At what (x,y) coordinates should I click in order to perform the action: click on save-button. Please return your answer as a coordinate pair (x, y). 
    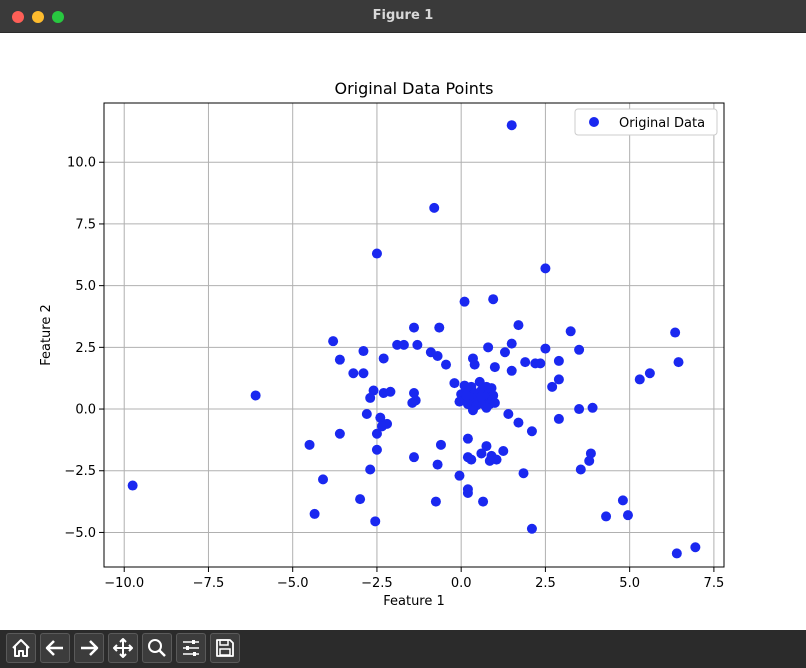
    Looking at the image, I should click on (225, 648).